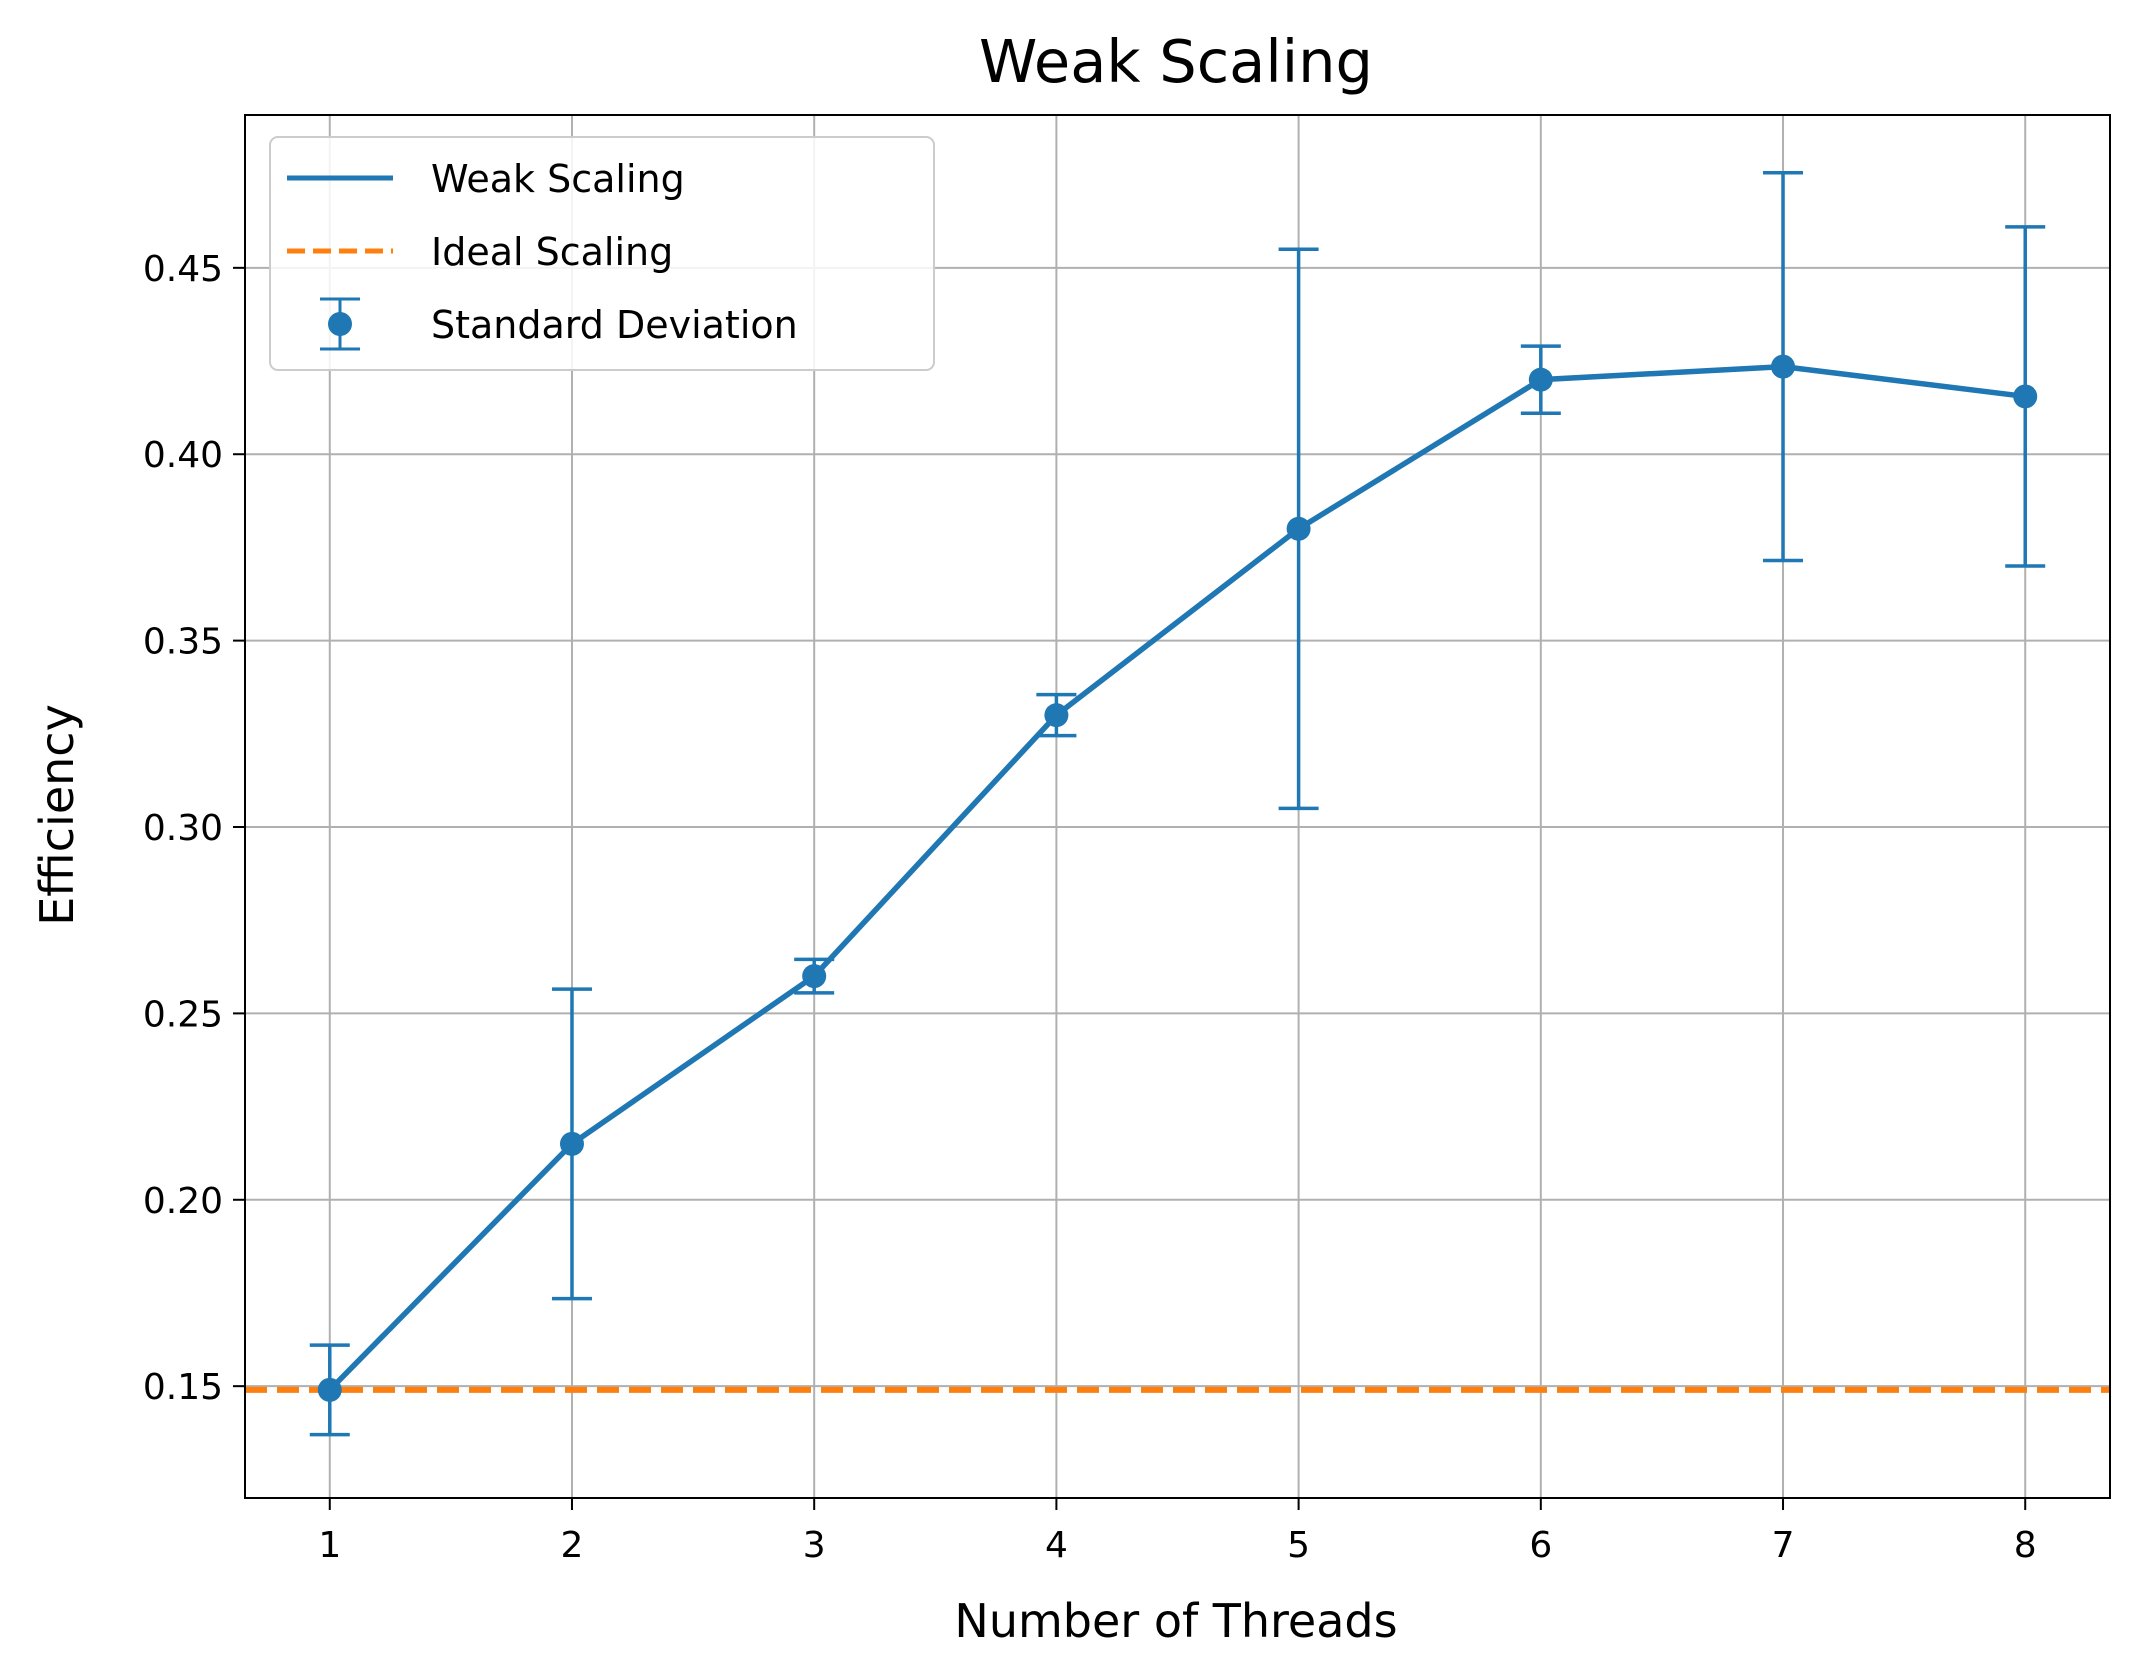 This screenshot has height=1678, width=2134. I want to click on legend-swatch-standard-deviation, so click(340, 324).